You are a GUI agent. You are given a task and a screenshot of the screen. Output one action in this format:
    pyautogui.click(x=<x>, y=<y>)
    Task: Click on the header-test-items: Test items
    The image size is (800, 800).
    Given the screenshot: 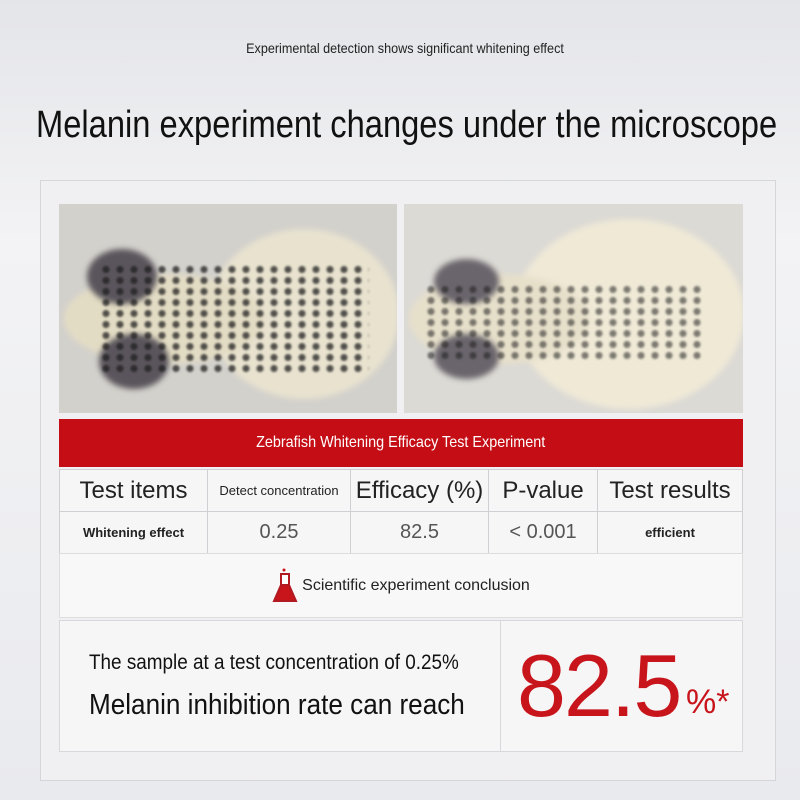 What is the action you would take?
    pyautogui.click(x=133, y=490)
    